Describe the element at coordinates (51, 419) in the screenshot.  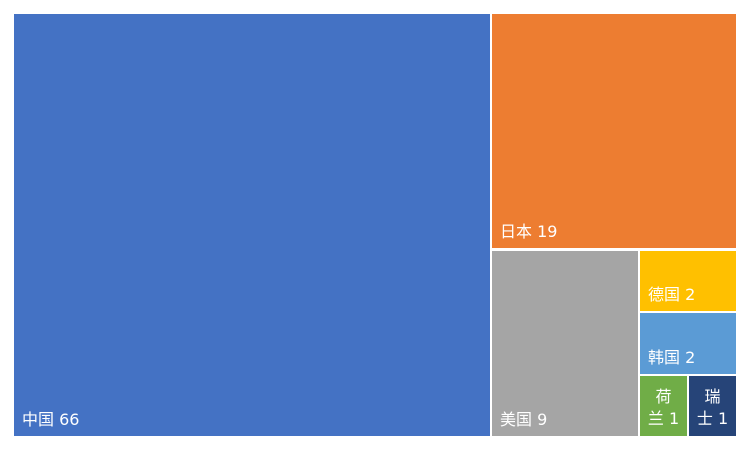
I see `tile-label: 中国 66` at that location.